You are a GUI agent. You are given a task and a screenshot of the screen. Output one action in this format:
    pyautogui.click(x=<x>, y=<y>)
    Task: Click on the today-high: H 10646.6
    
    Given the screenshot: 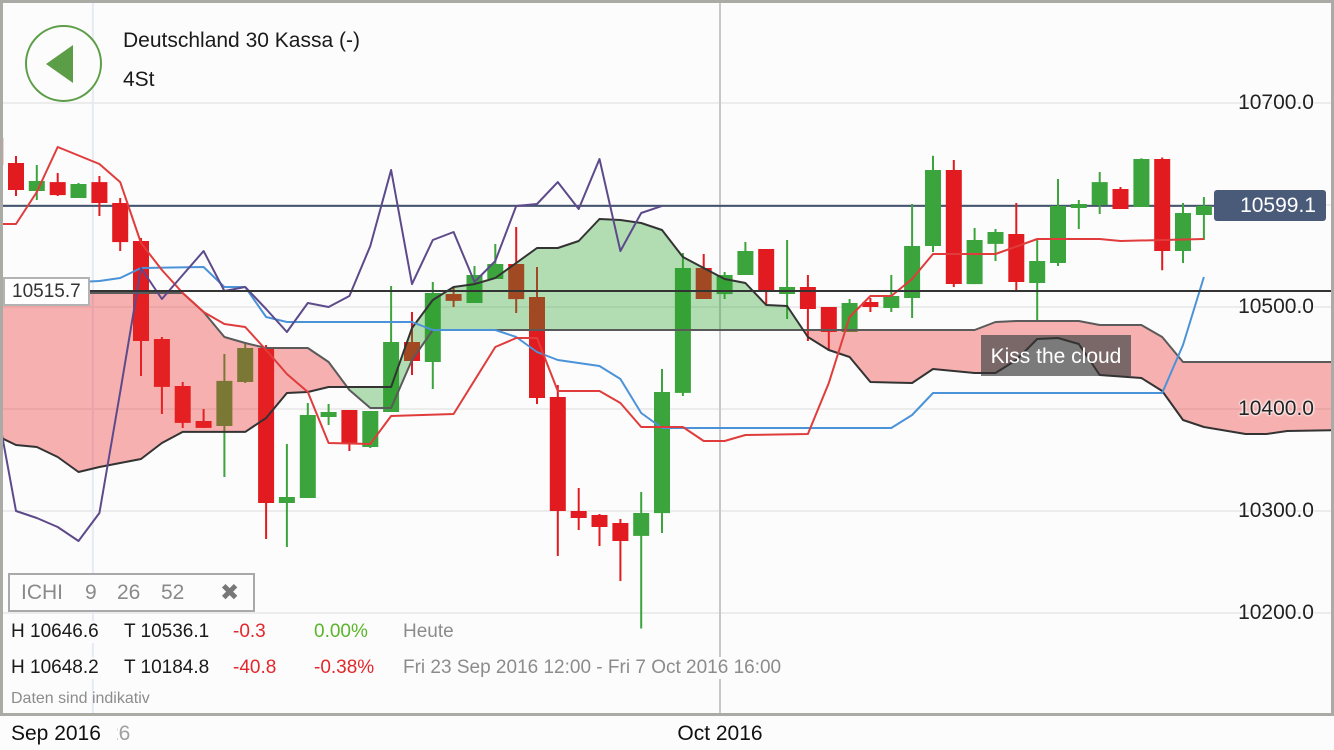 What is the action you would take?
    pyautogui.click(x=55, y=632)
    